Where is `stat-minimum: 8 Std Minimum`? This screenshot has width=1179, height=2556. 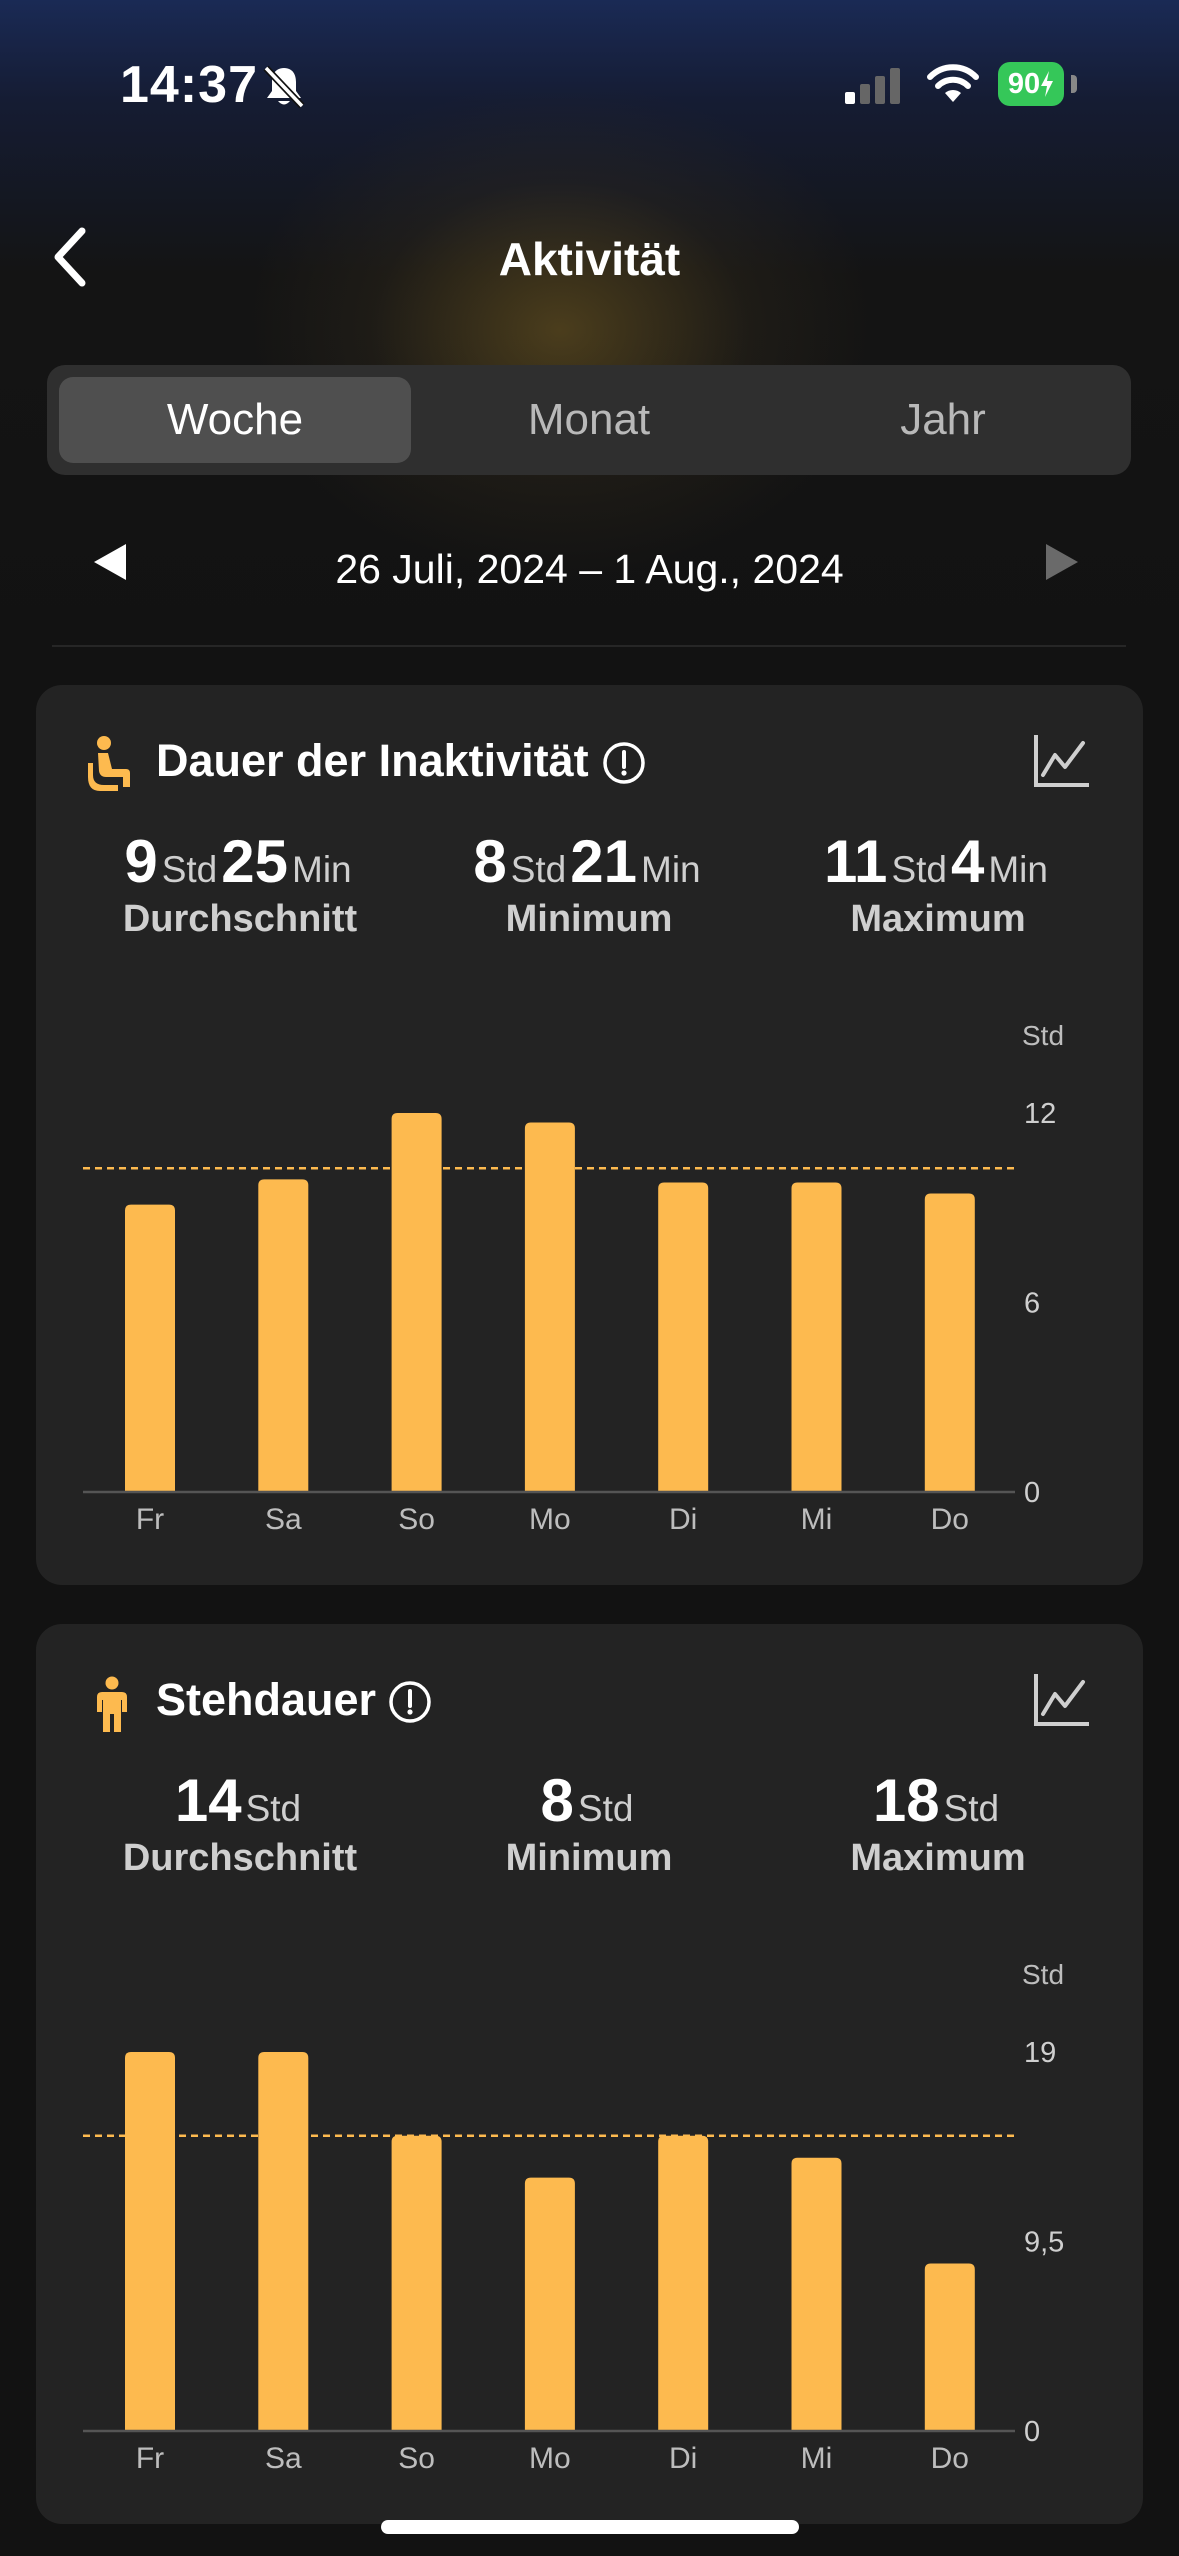 stat-minimum: 8 Std Minimum is located at coordinates (589, 1823).